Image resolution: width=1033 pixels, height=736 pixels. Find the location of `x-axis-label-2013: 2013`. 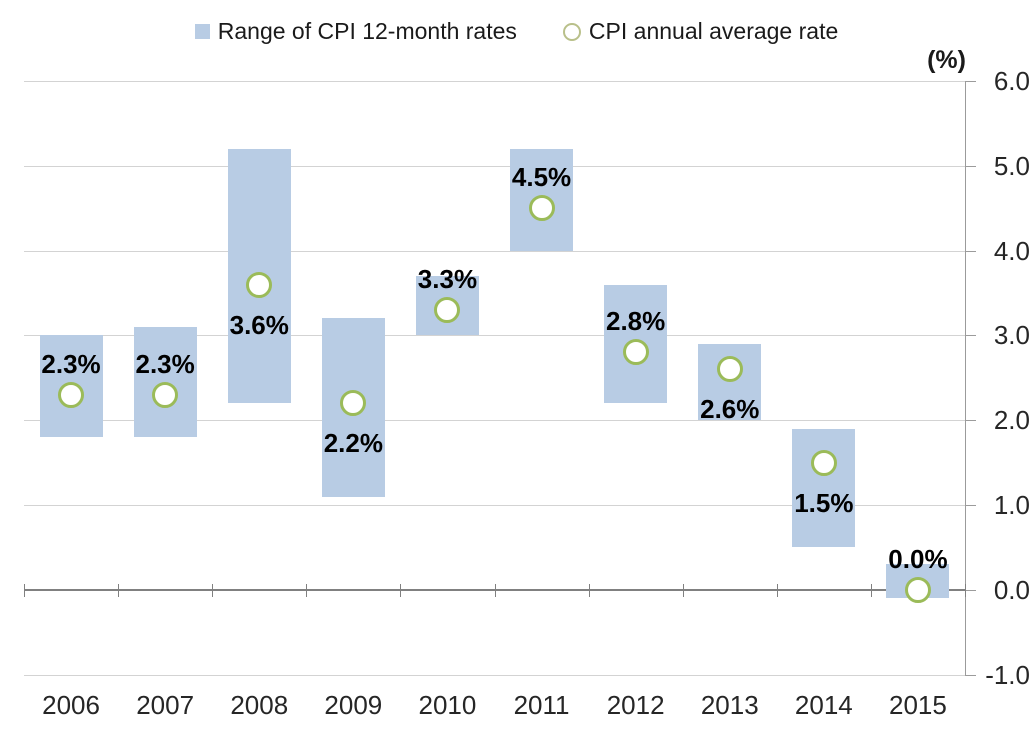

x-axis-label-2013: 2013 is located at coordinates (729, 705).